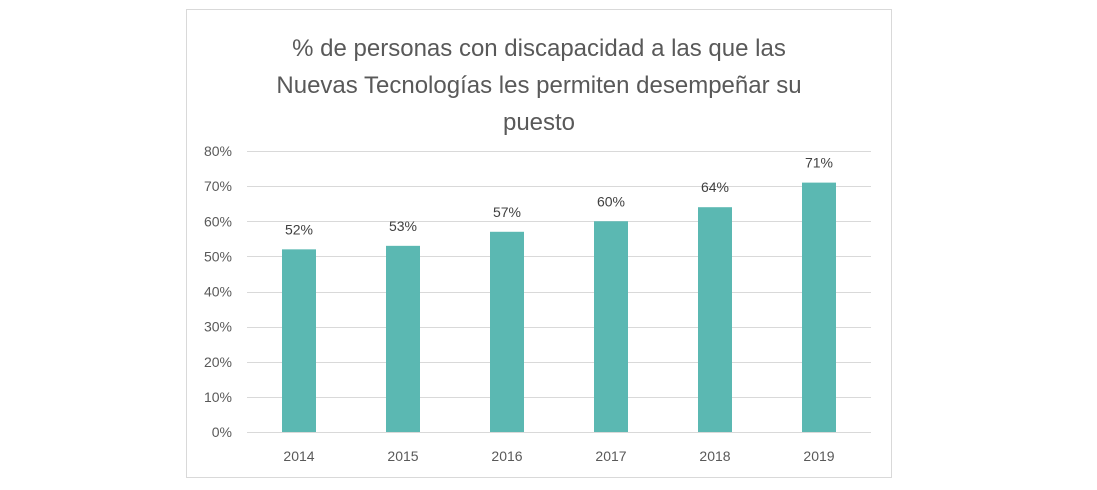  I want to click on data-label-2016: 57%, so click(507, 212).